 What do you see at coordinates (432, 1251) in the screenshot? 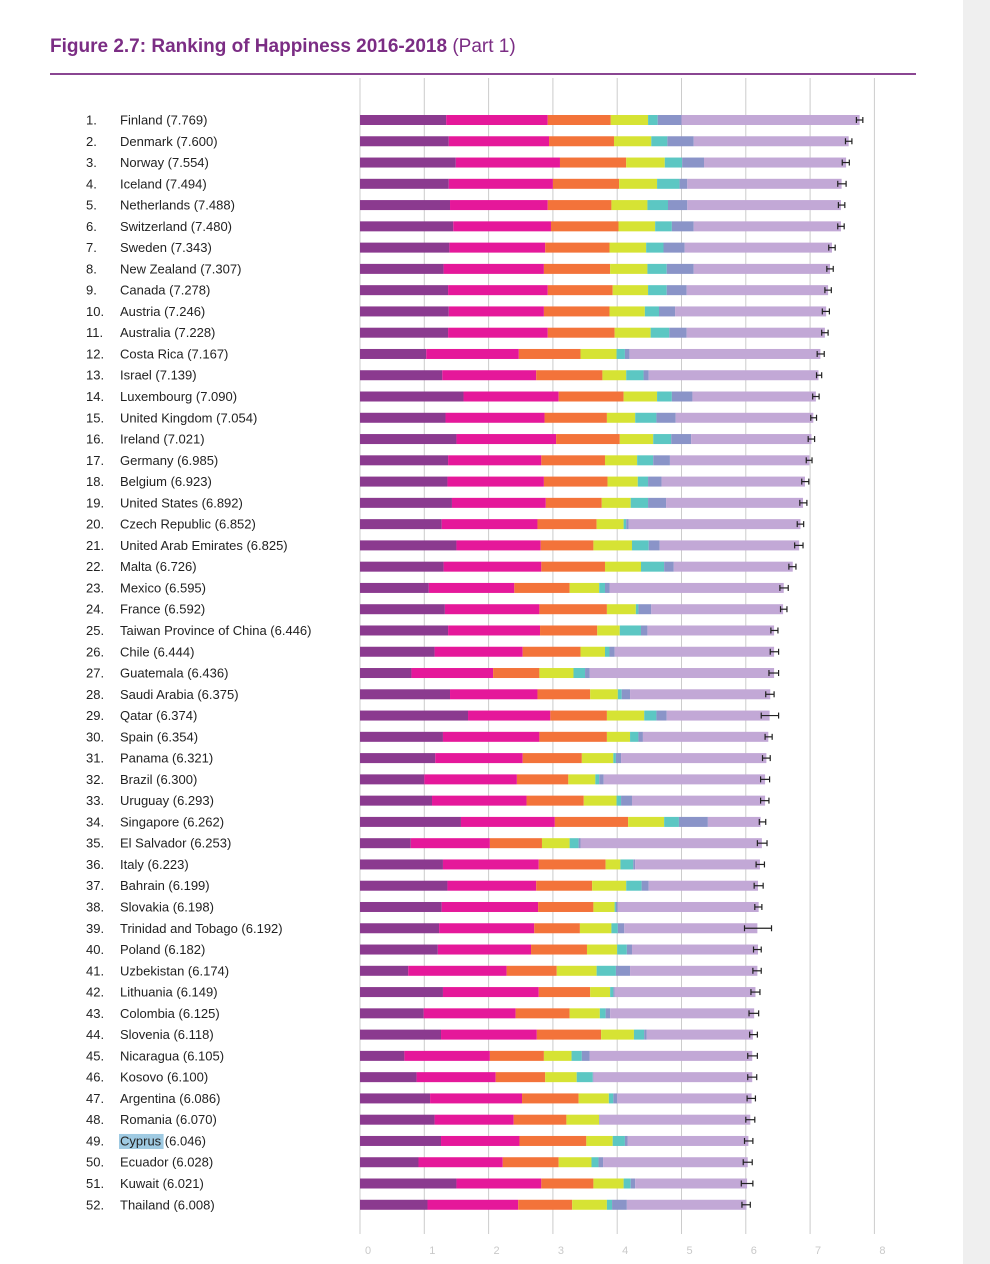
I see `x-tick-label: 1` at bounding box center [432, 1251].